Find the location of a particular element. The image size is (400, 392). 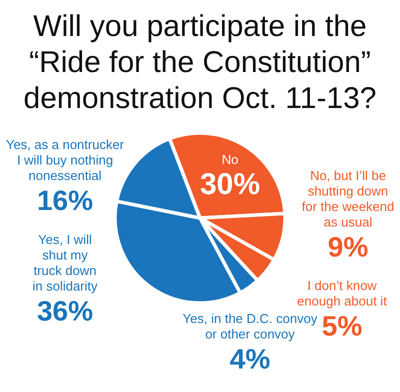

data-label: 30% is located at coordinates (230, 184).